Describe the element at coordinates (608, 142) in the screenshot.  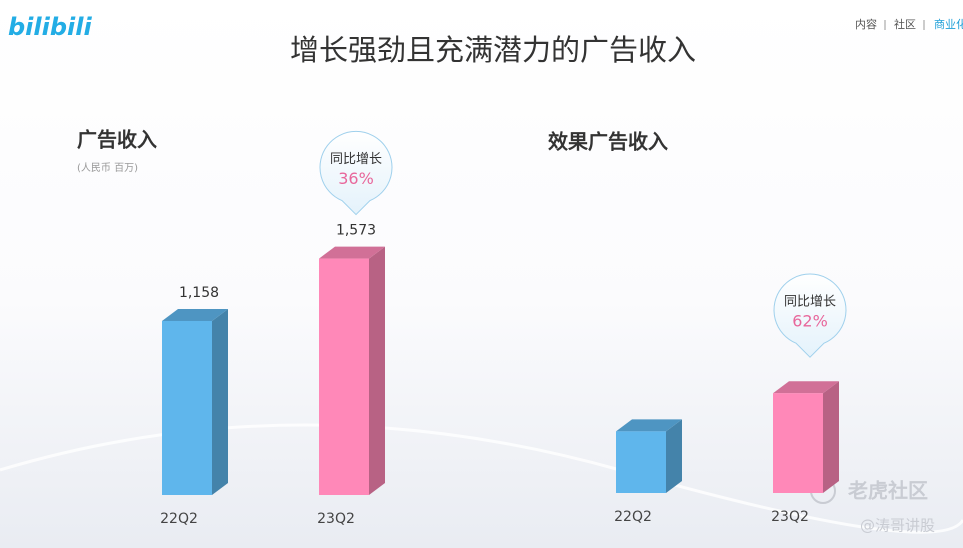
I see `chart-title: 效果广告收入` at that location.